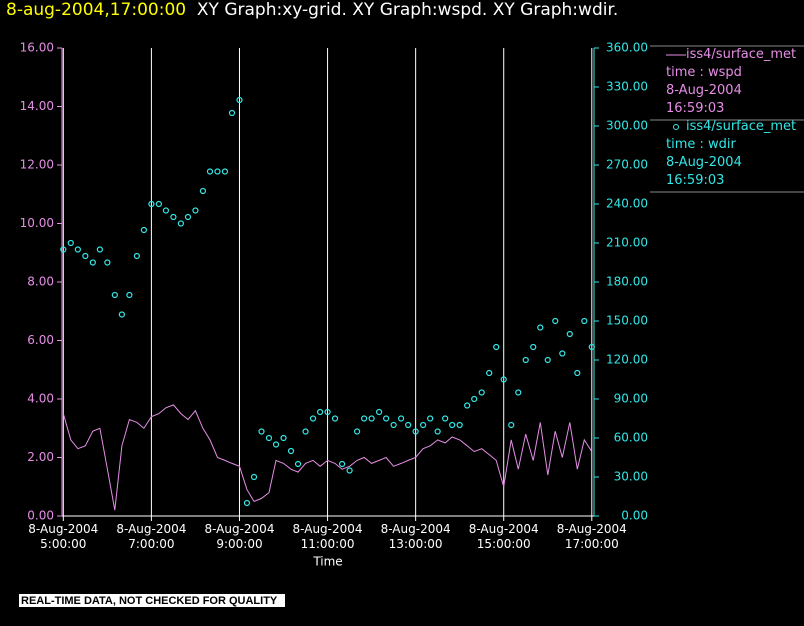 This screenshot has height=626, width=804. Describe the element at coordinates (327, 562) in the screenshot. I see `x-axis-label: Time` at that location.